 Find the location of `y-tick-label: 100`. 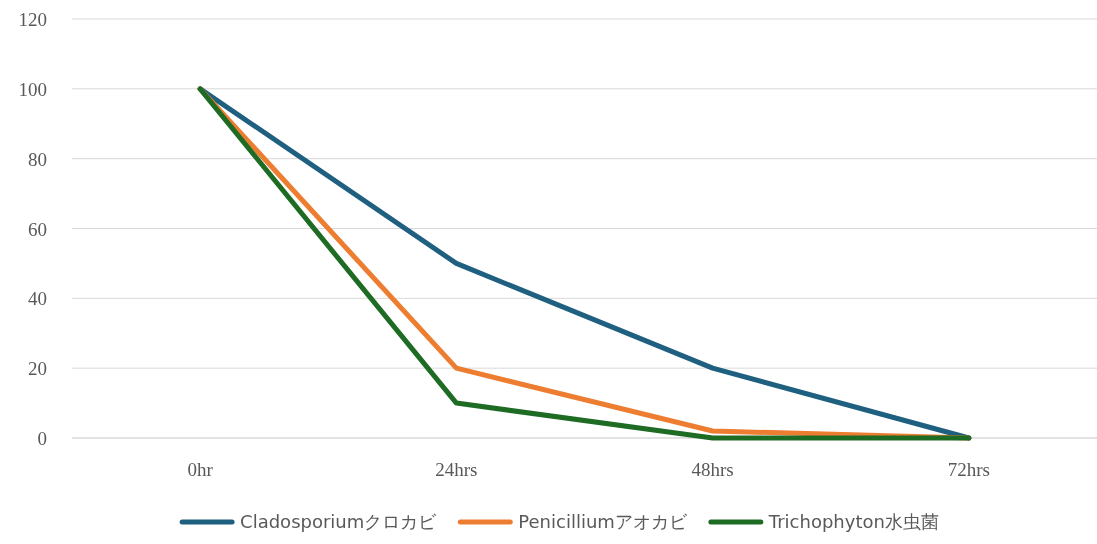

y-tick-label: 100 is located at coordinates (32, 89).